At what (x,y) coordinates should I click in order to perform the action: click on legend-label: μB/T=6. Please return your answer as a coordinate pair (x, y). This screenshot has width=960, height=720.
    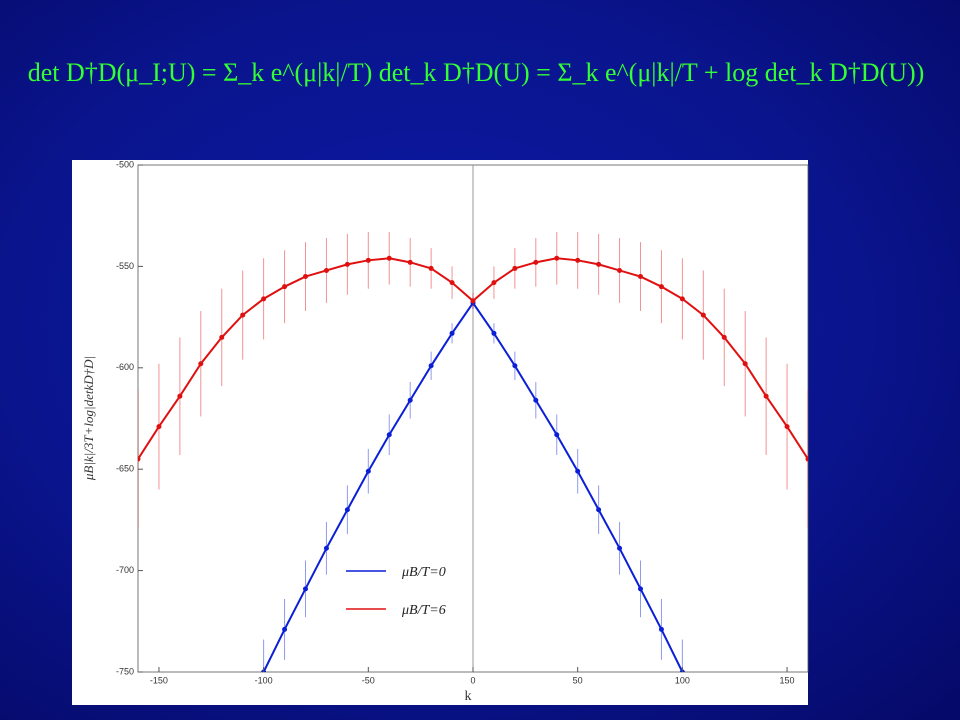
    Looking at the image, I should click on (423, 610).